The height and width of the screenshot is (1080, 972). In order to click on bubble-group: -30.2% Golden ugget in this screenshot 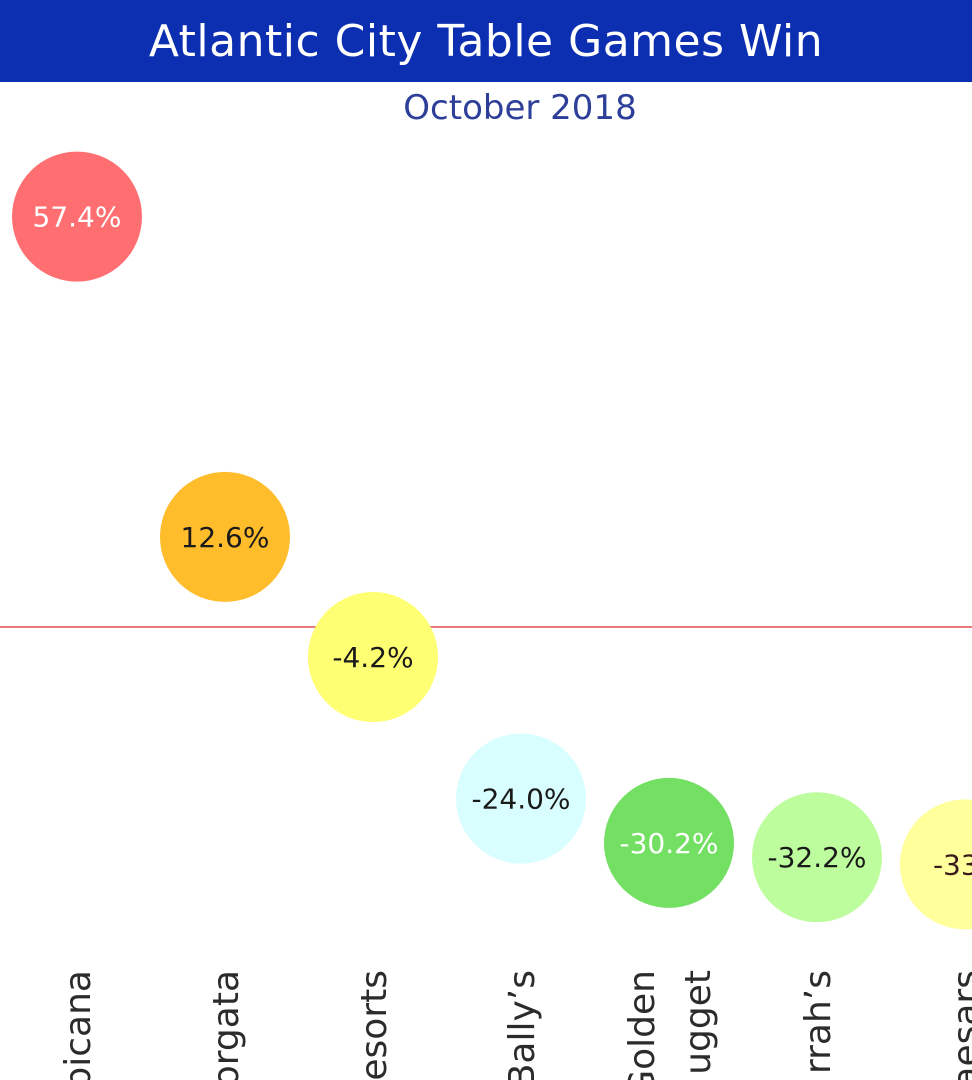, I will do `click(669, 928)`.